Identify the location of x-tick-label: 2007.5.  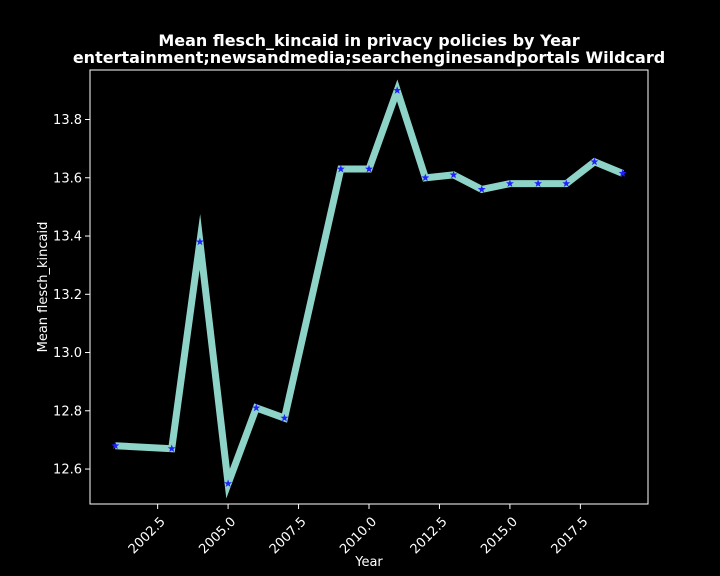
(288, 535).